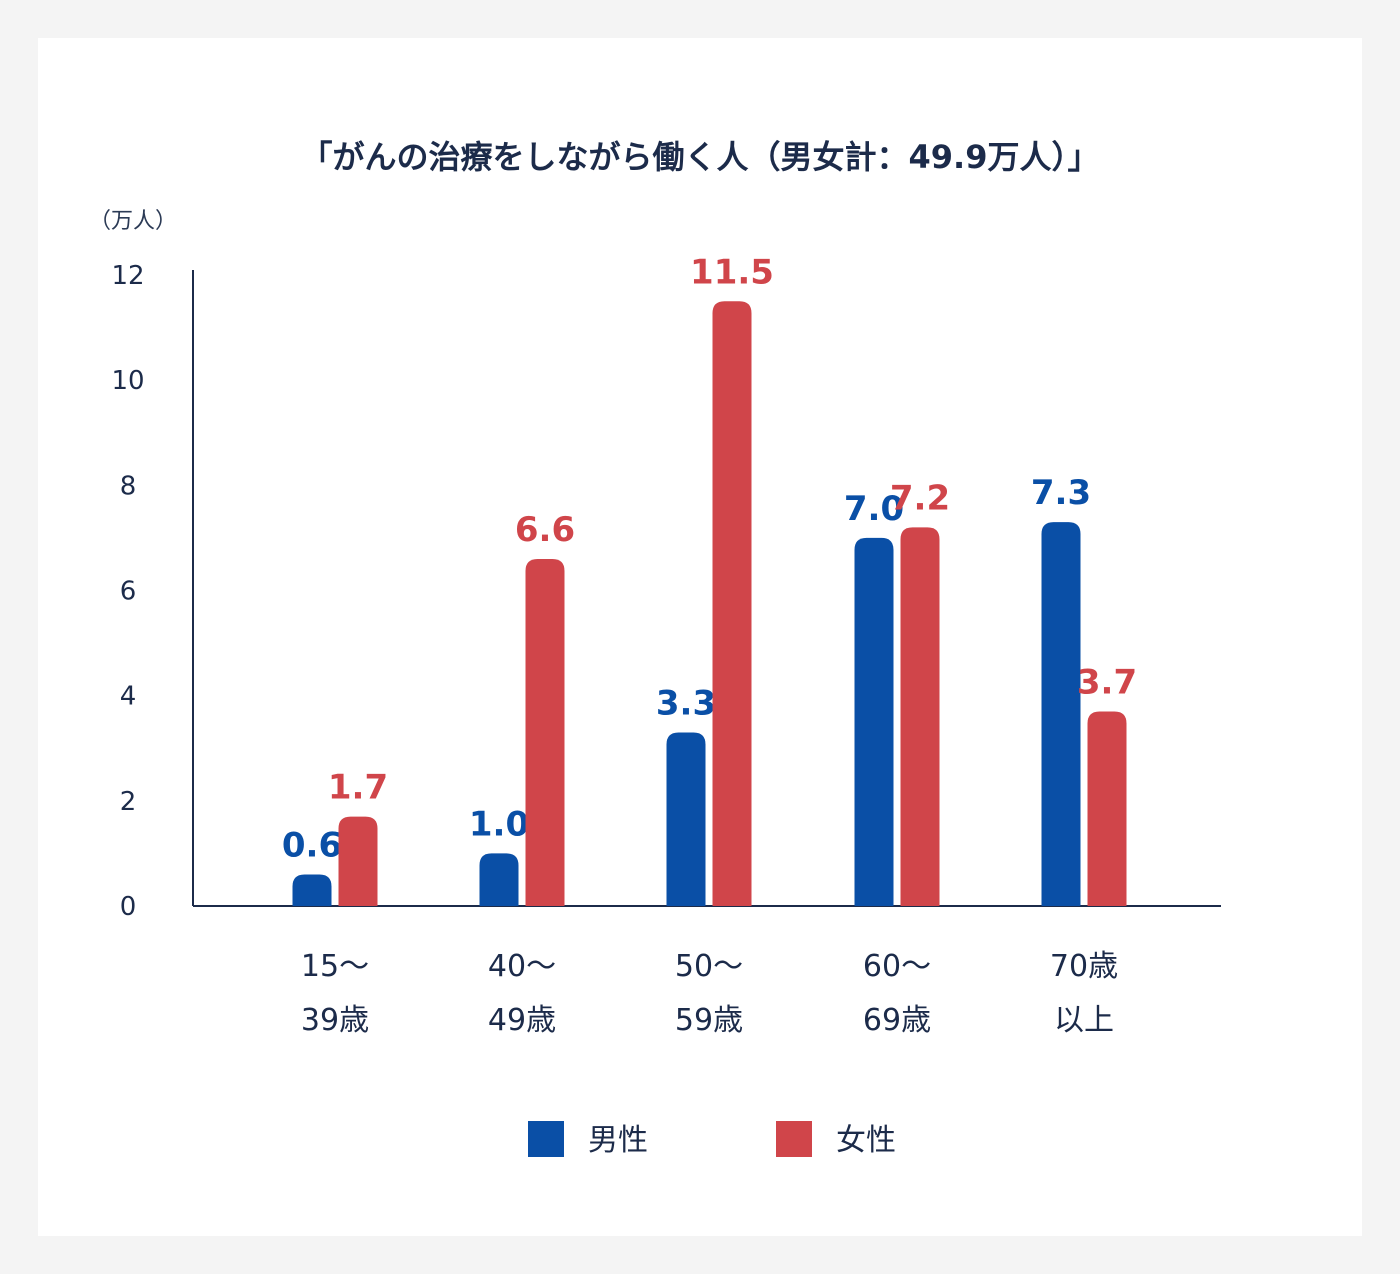 The width and height of the screenshot is (1400, 1274). What do you see at coordinates (1084, 966) in the screenshot?
I see `x-category-label: 70歳` at bounding box center [1084, 966].